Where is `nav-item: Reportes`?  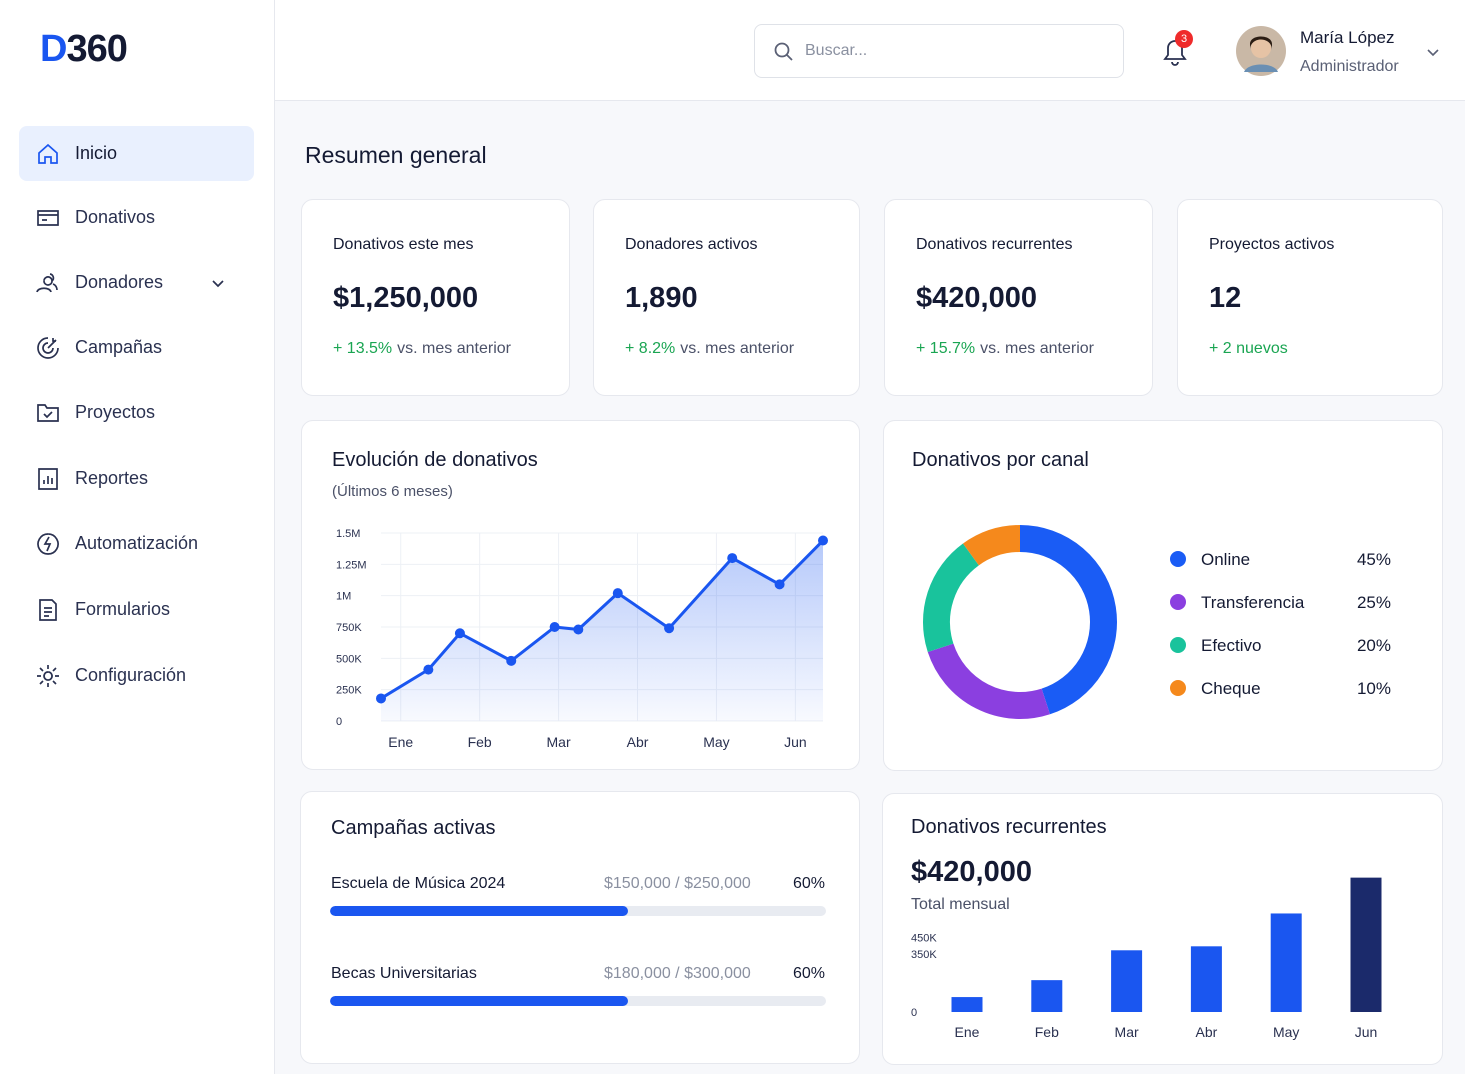
nav-item: Reportes is located at coordinates (136, 478).